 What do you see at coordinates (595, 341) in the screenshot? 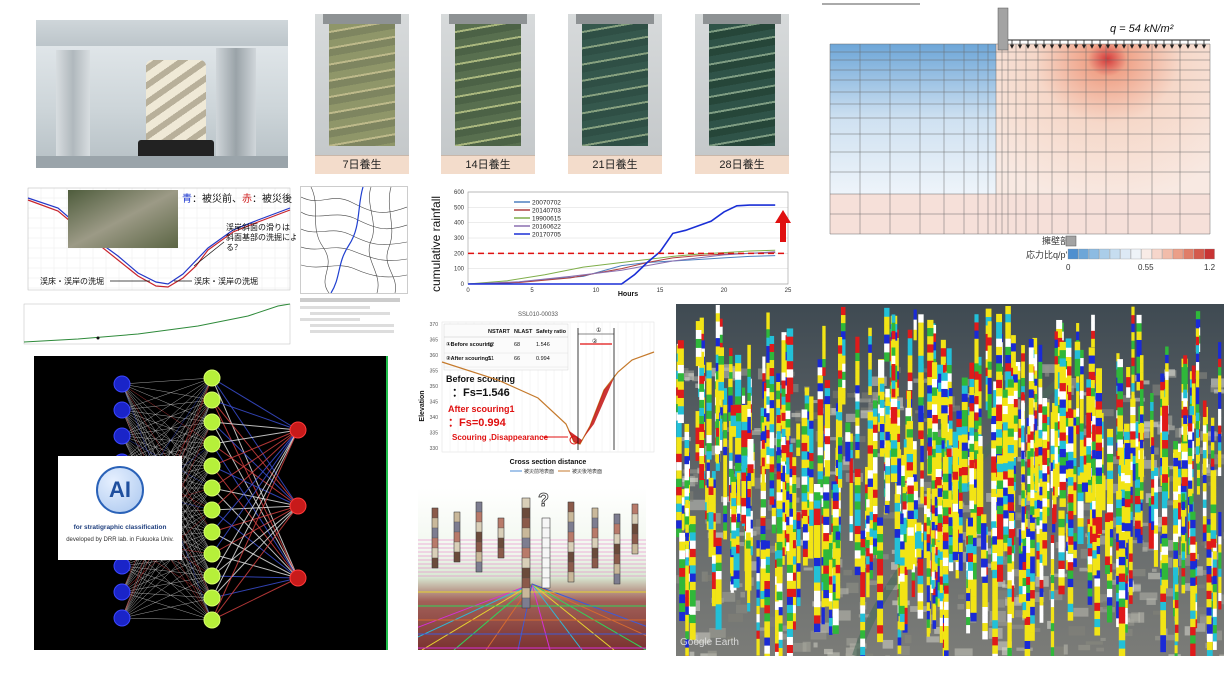
I see `marker-2: ②` at bounding box center [595, 341].